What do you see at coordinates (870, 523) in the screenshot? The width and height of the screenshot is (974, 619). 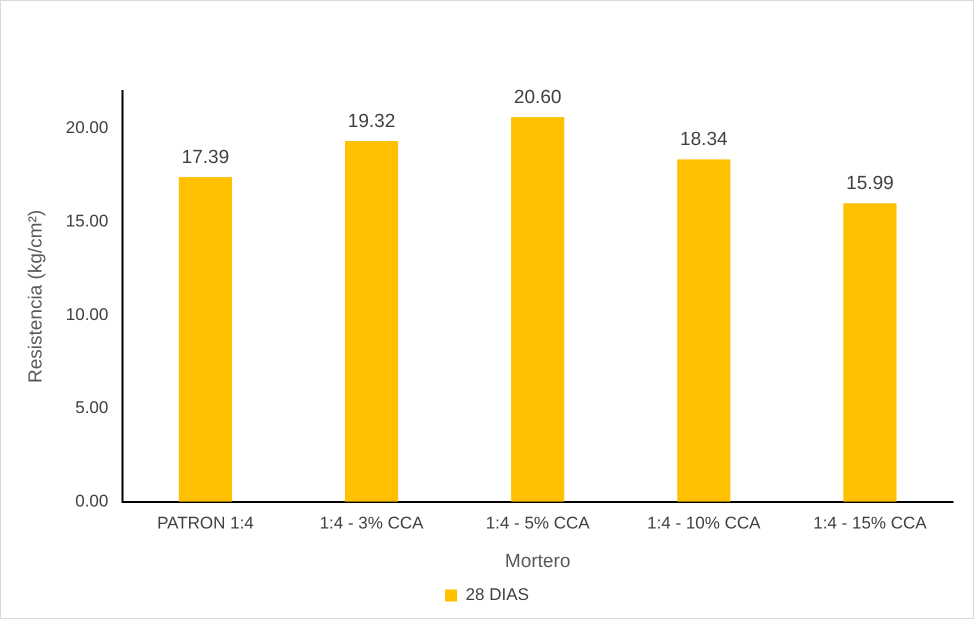 I see `x-tick-label: 1:4 - 15% CCA` at bounding box center [870, 523].